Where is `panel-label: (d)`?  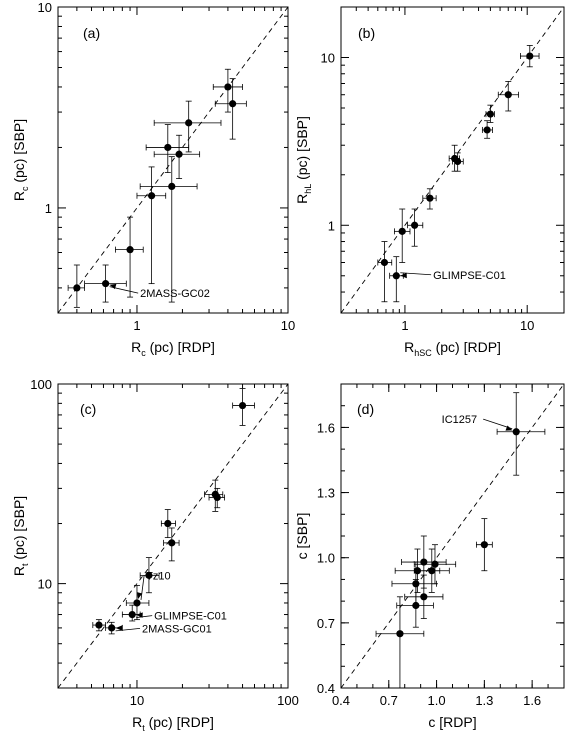
panel-label: (d) is located at coordinates (365, 409).